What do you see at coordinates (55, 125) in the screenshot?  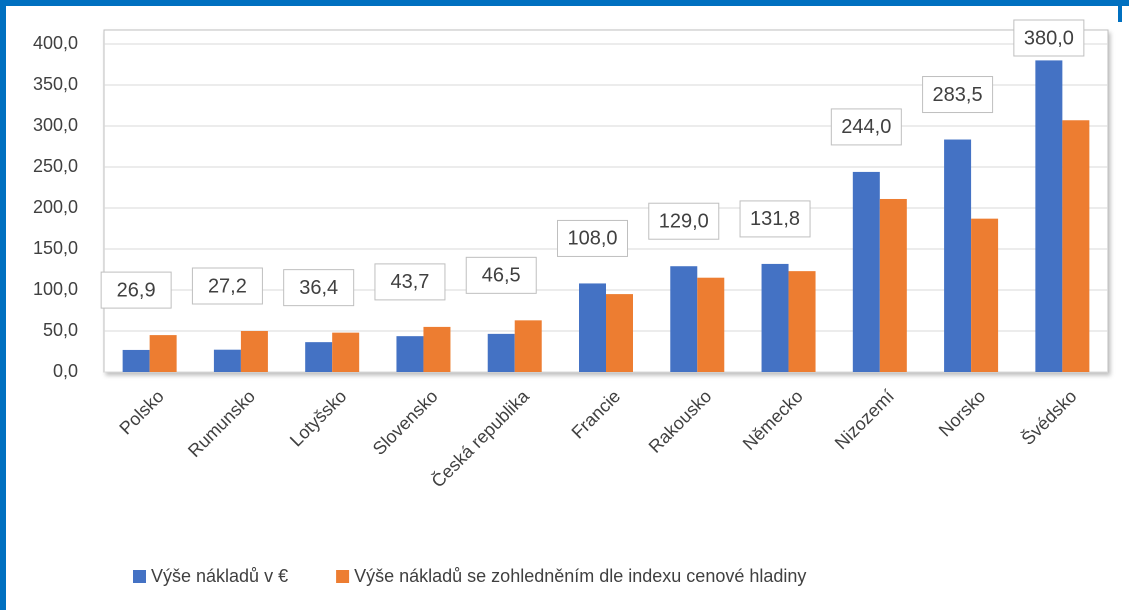 I see `y-tick-label: 300,0` at bounding box center [55, 125].